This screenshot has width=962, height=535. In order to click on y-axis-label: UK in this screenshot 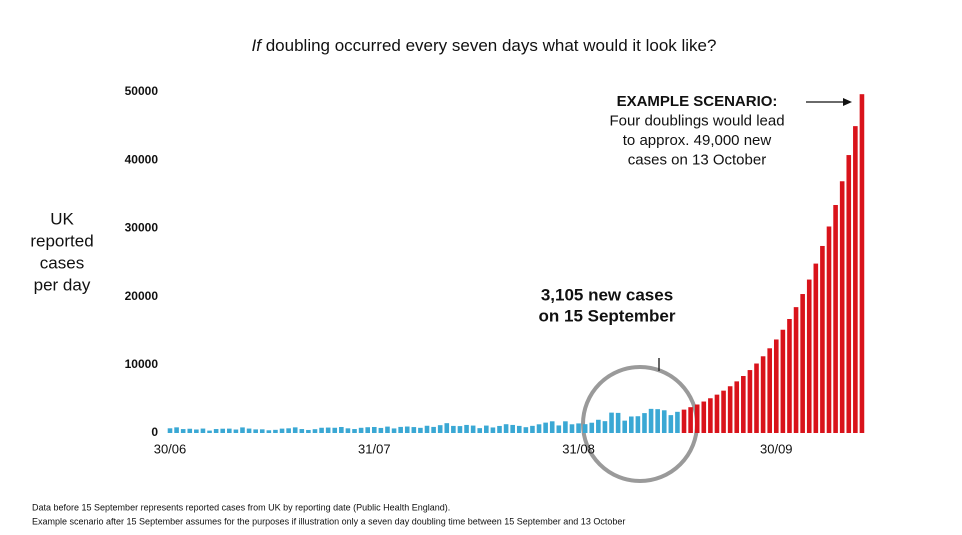, I will do `click(62, 218)`.